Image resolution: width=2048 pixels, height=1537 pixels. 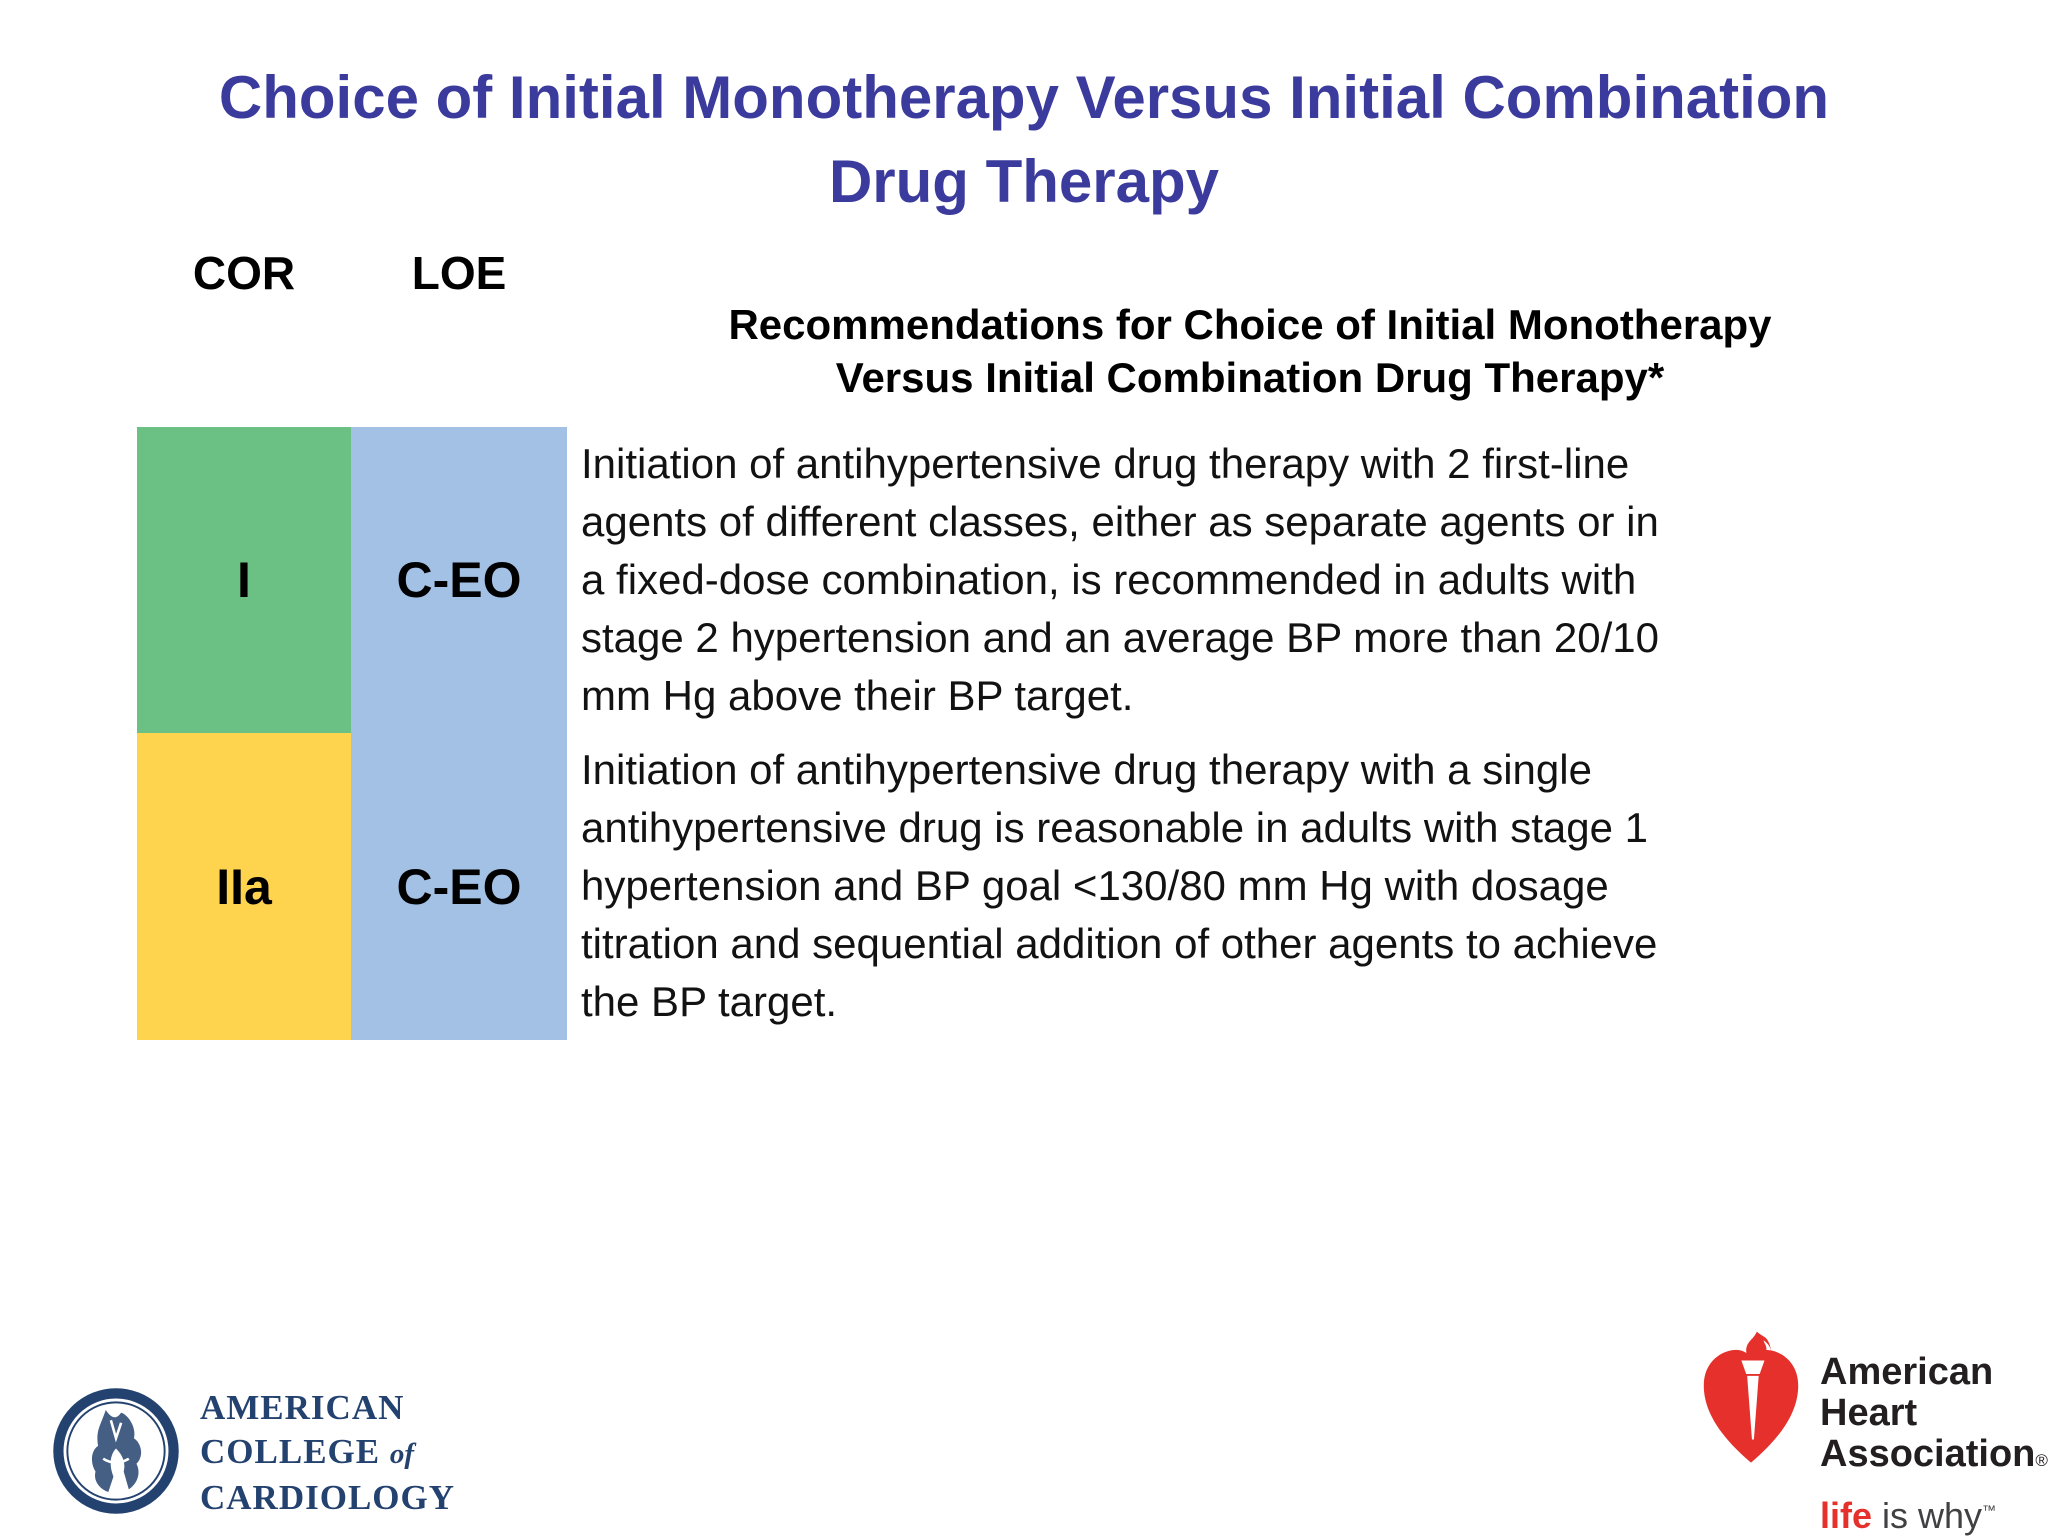 I want to click on recommendation-2-line: the BP target., so click(x=709, y=1001).